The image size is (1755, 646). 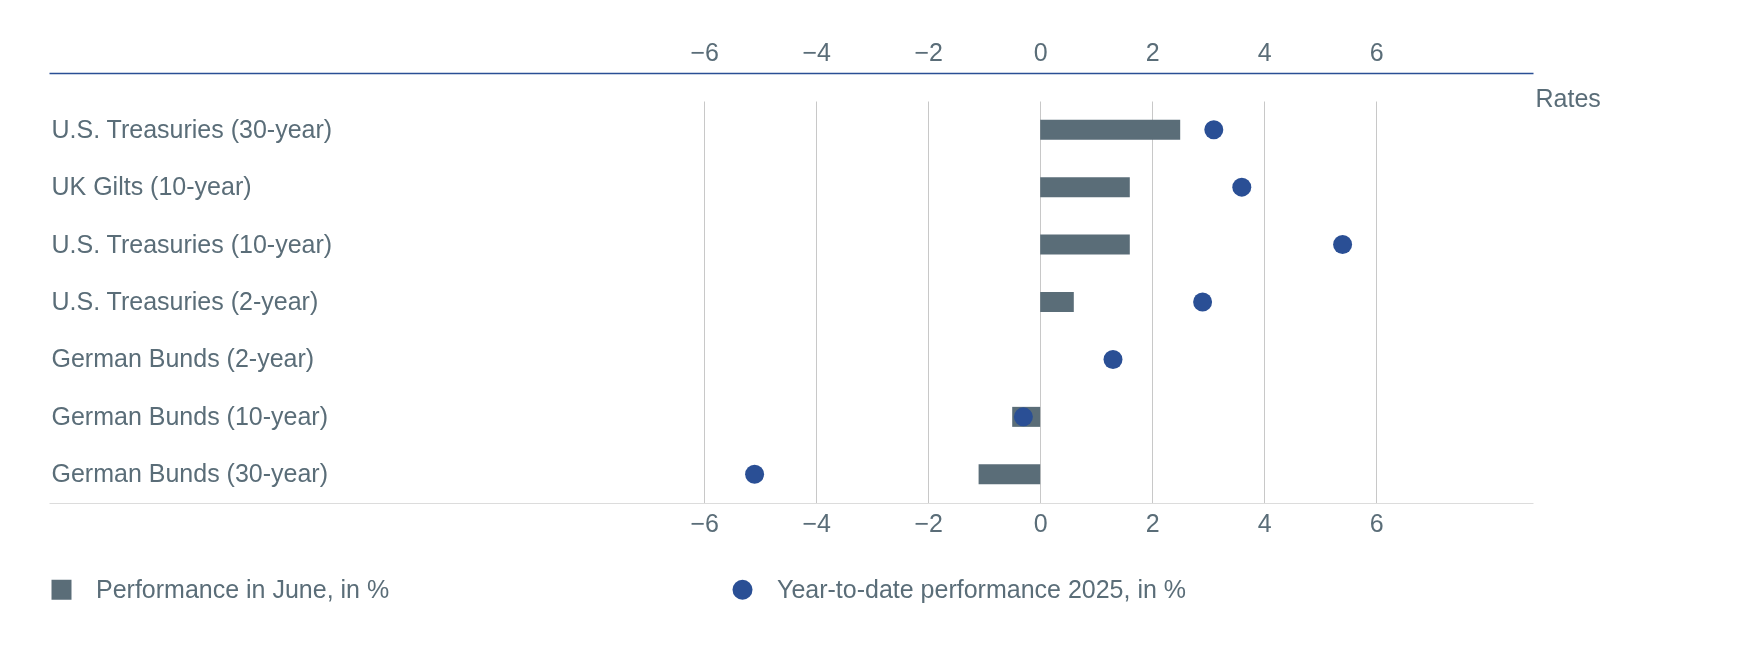 What do you see at coordinates (192, 243) in the screenshot?
I see `y-tick-label: U.S. Treasuries (10-year)` at bounding box center [192, 243].